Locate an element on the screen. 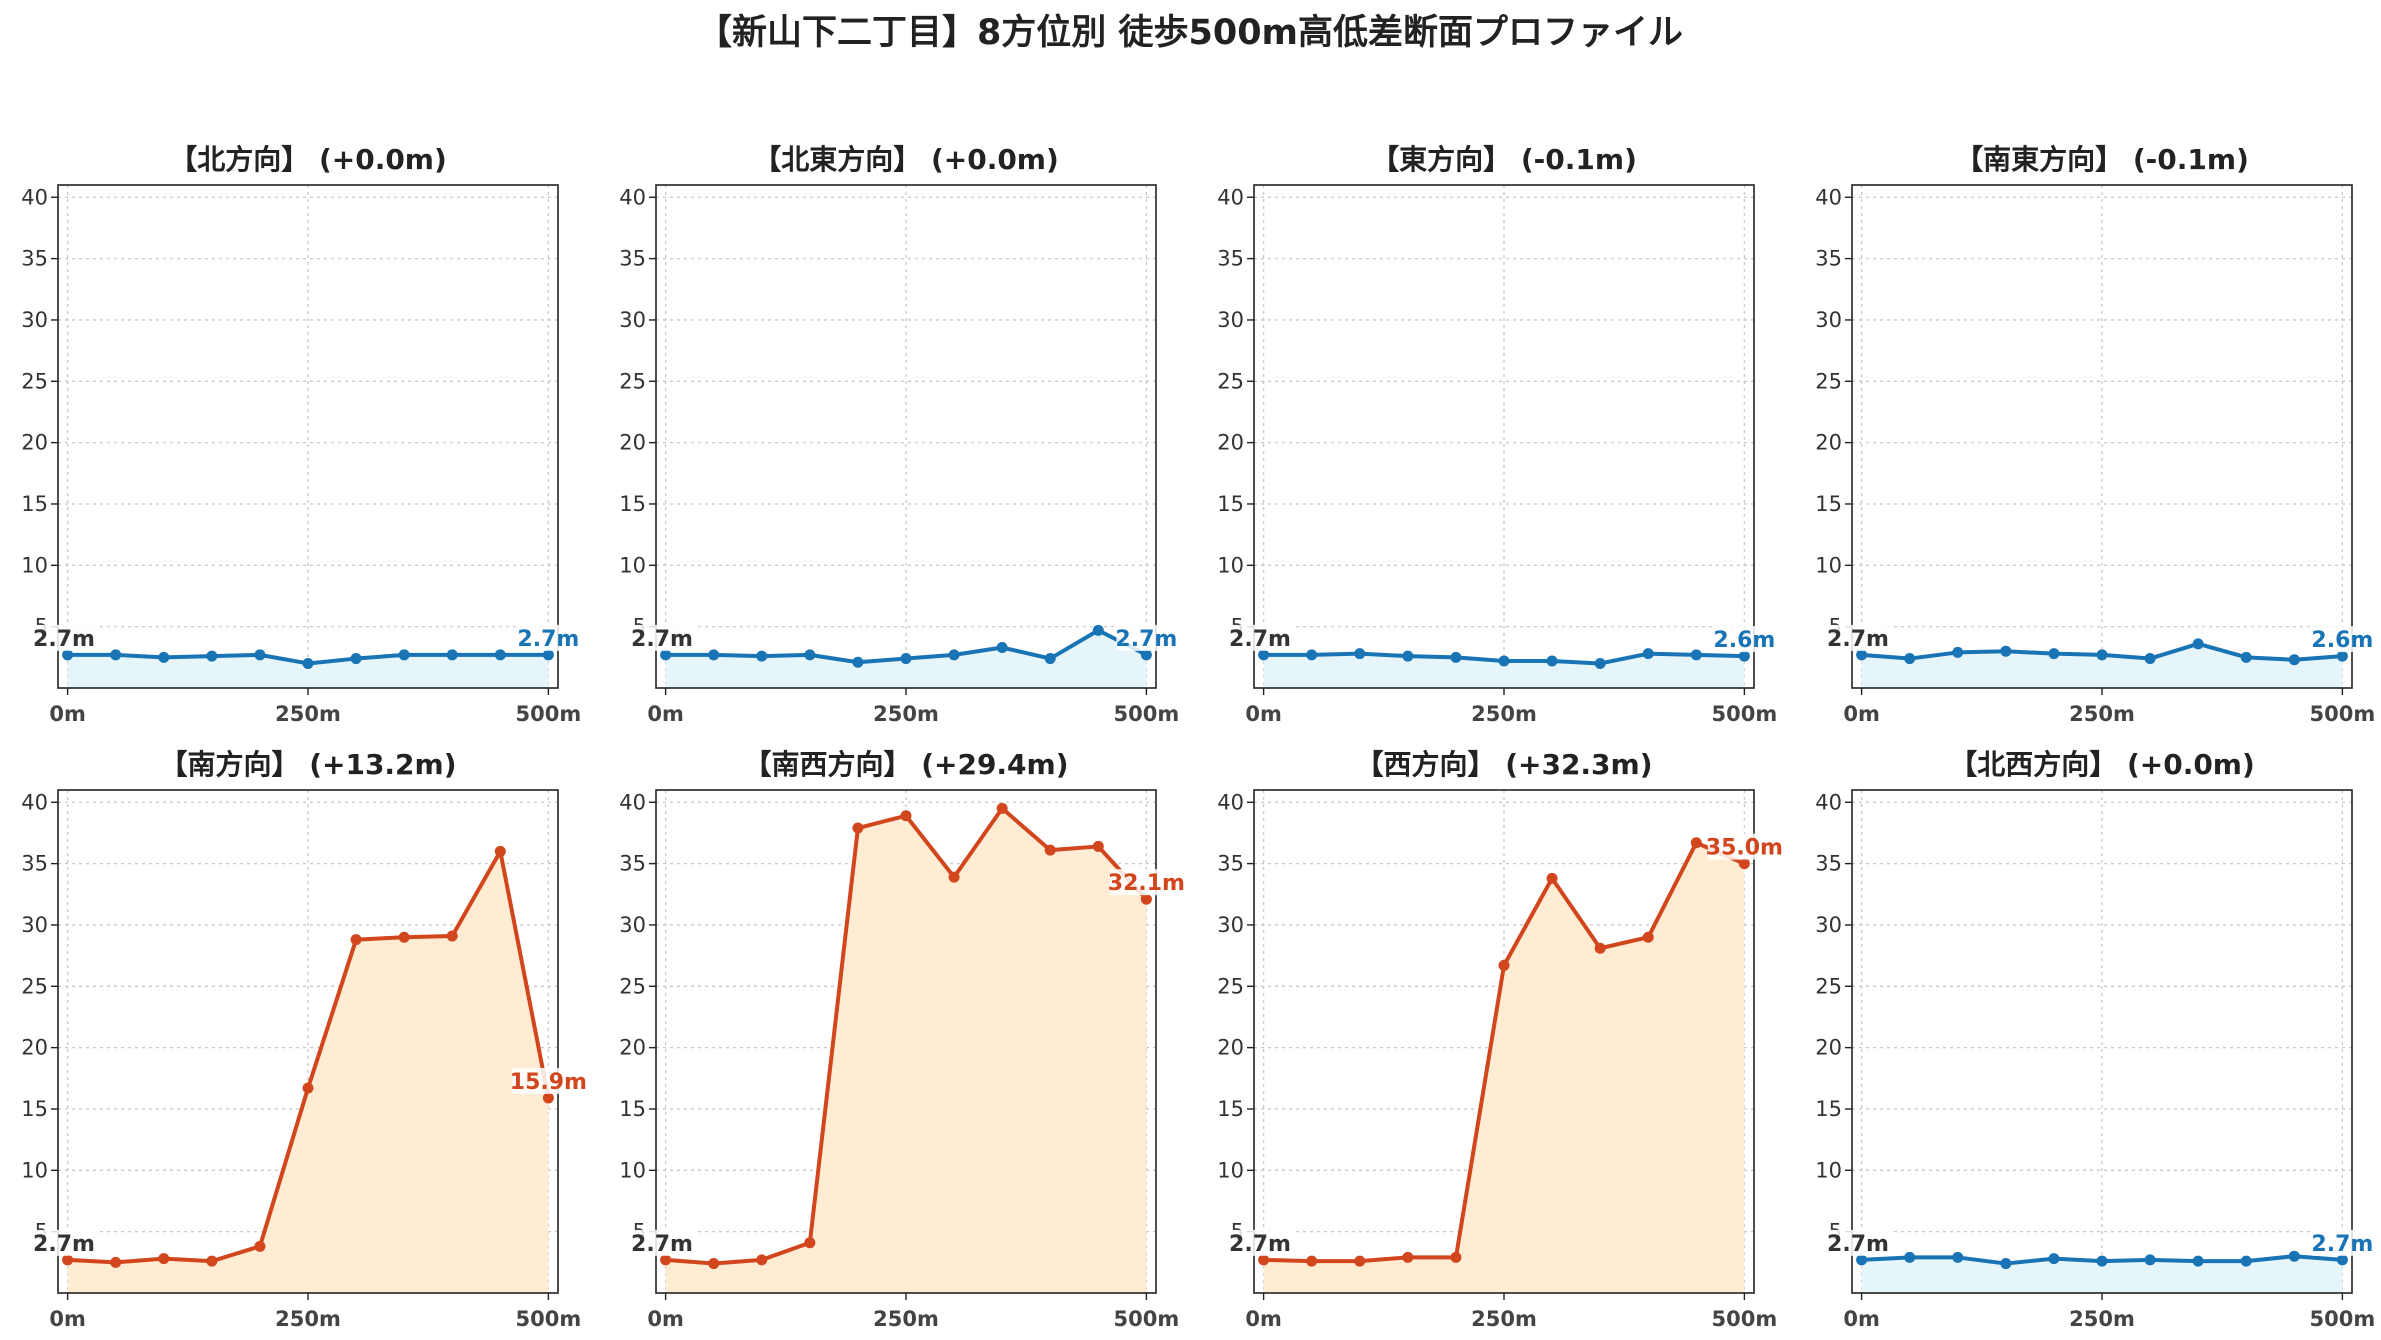 This screenshot has height=1340, width=2381. panel-title: 【南西方向】 (+29.4m) is located at coordinates (905, 764).